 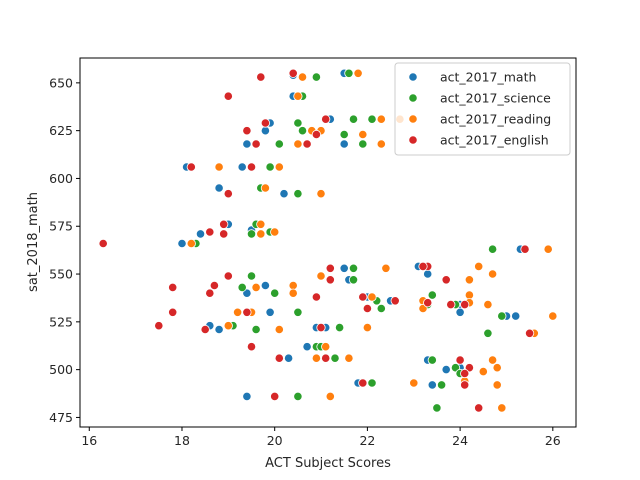 I want to click on x-tick-label: 26, so click(x=553, y=440).